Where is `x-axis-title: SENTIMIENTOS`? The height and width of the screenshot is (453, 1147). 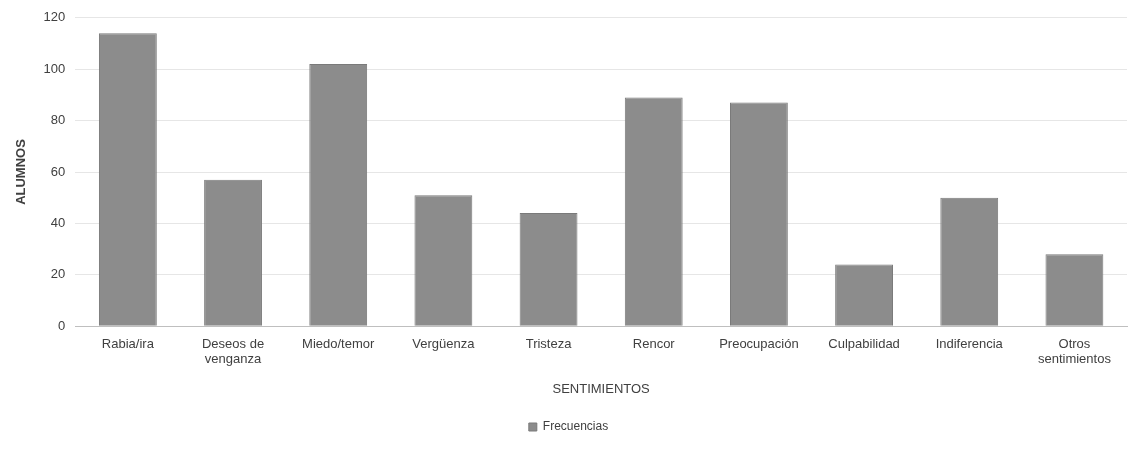 x-axis-title: SENTIMIENTOS is located at coordinates (601, 388).